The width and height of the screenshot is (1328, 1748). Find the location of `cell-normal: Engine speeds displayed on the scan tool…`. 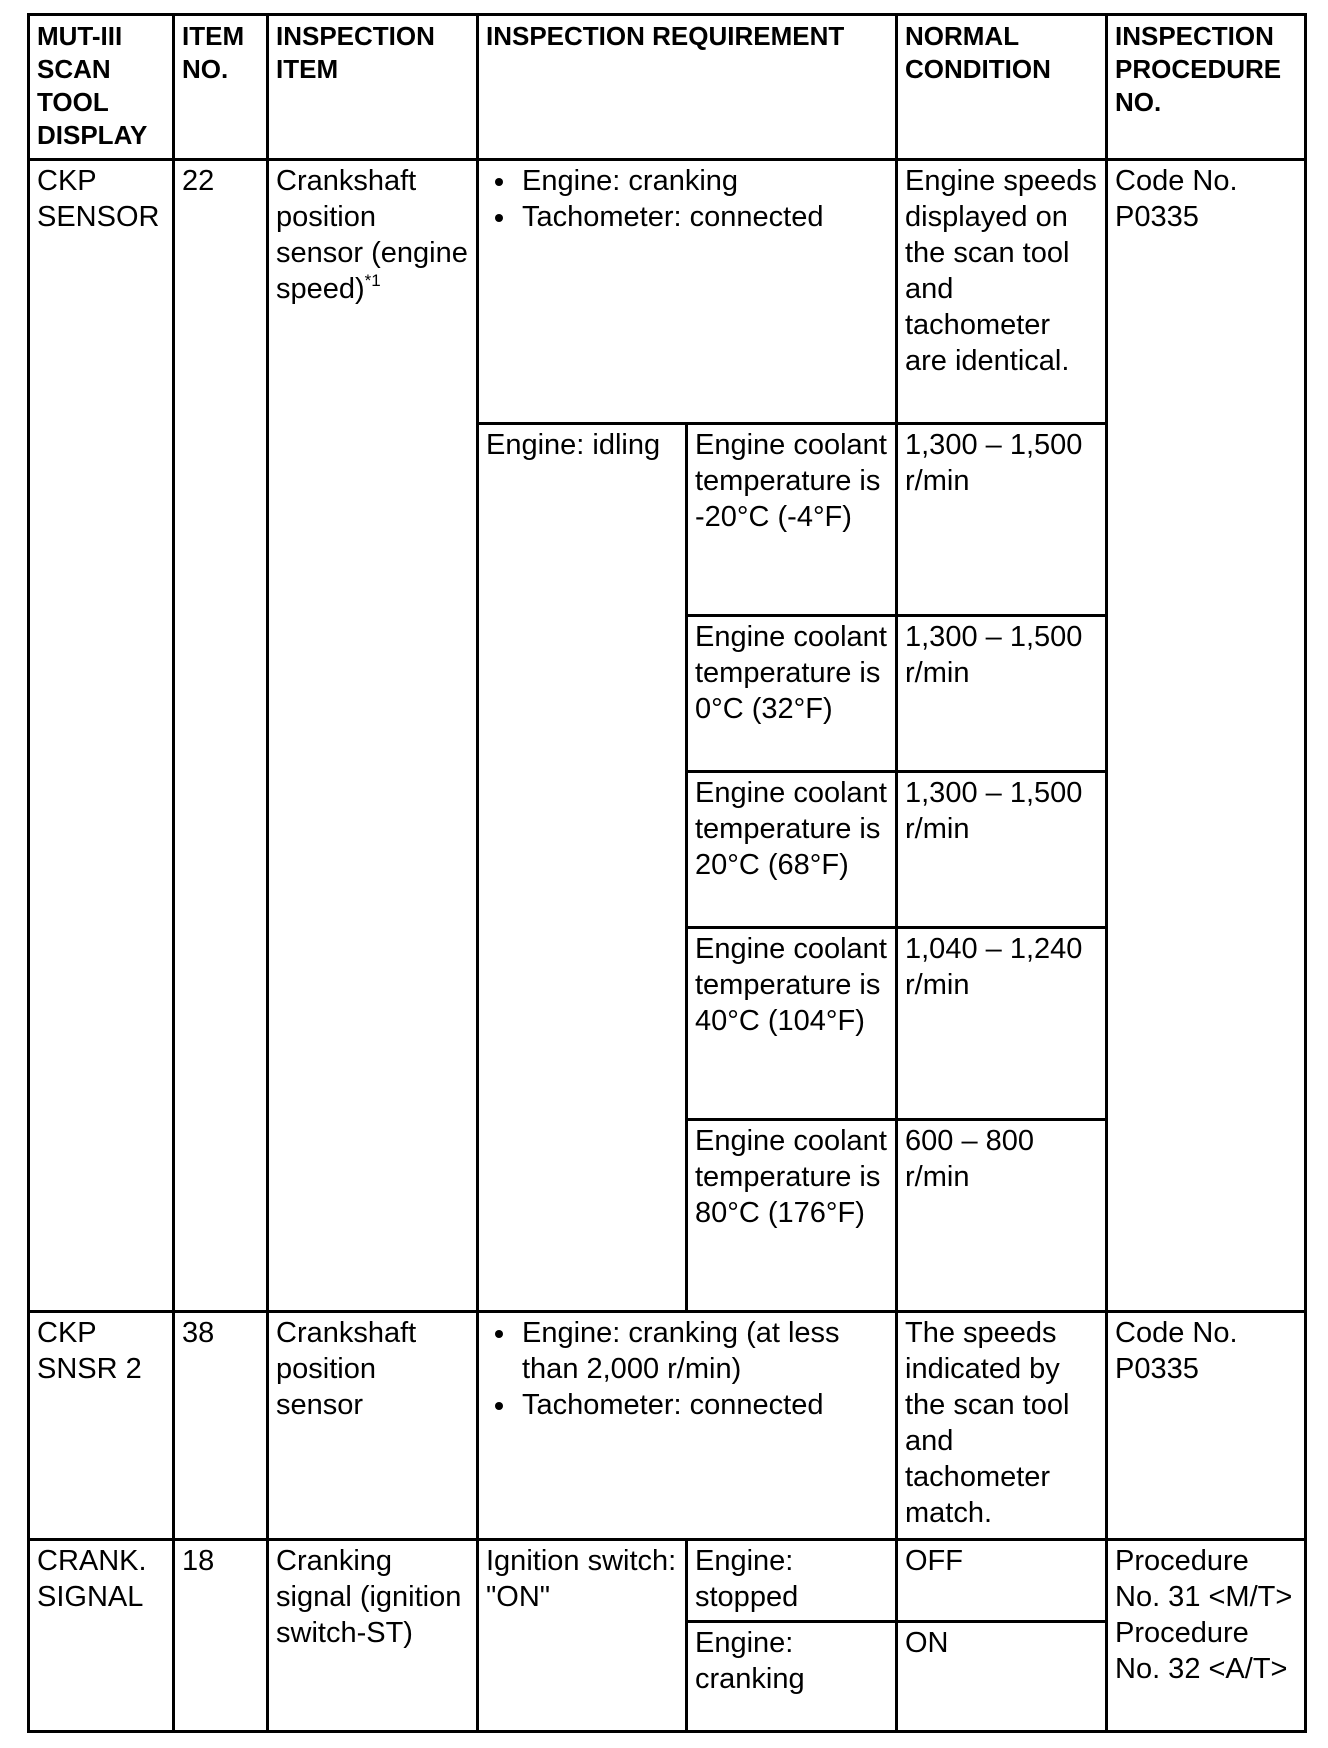

cell-normal: Engine speeds displayed on the scan tool… is located at coordinates (1001, 291).